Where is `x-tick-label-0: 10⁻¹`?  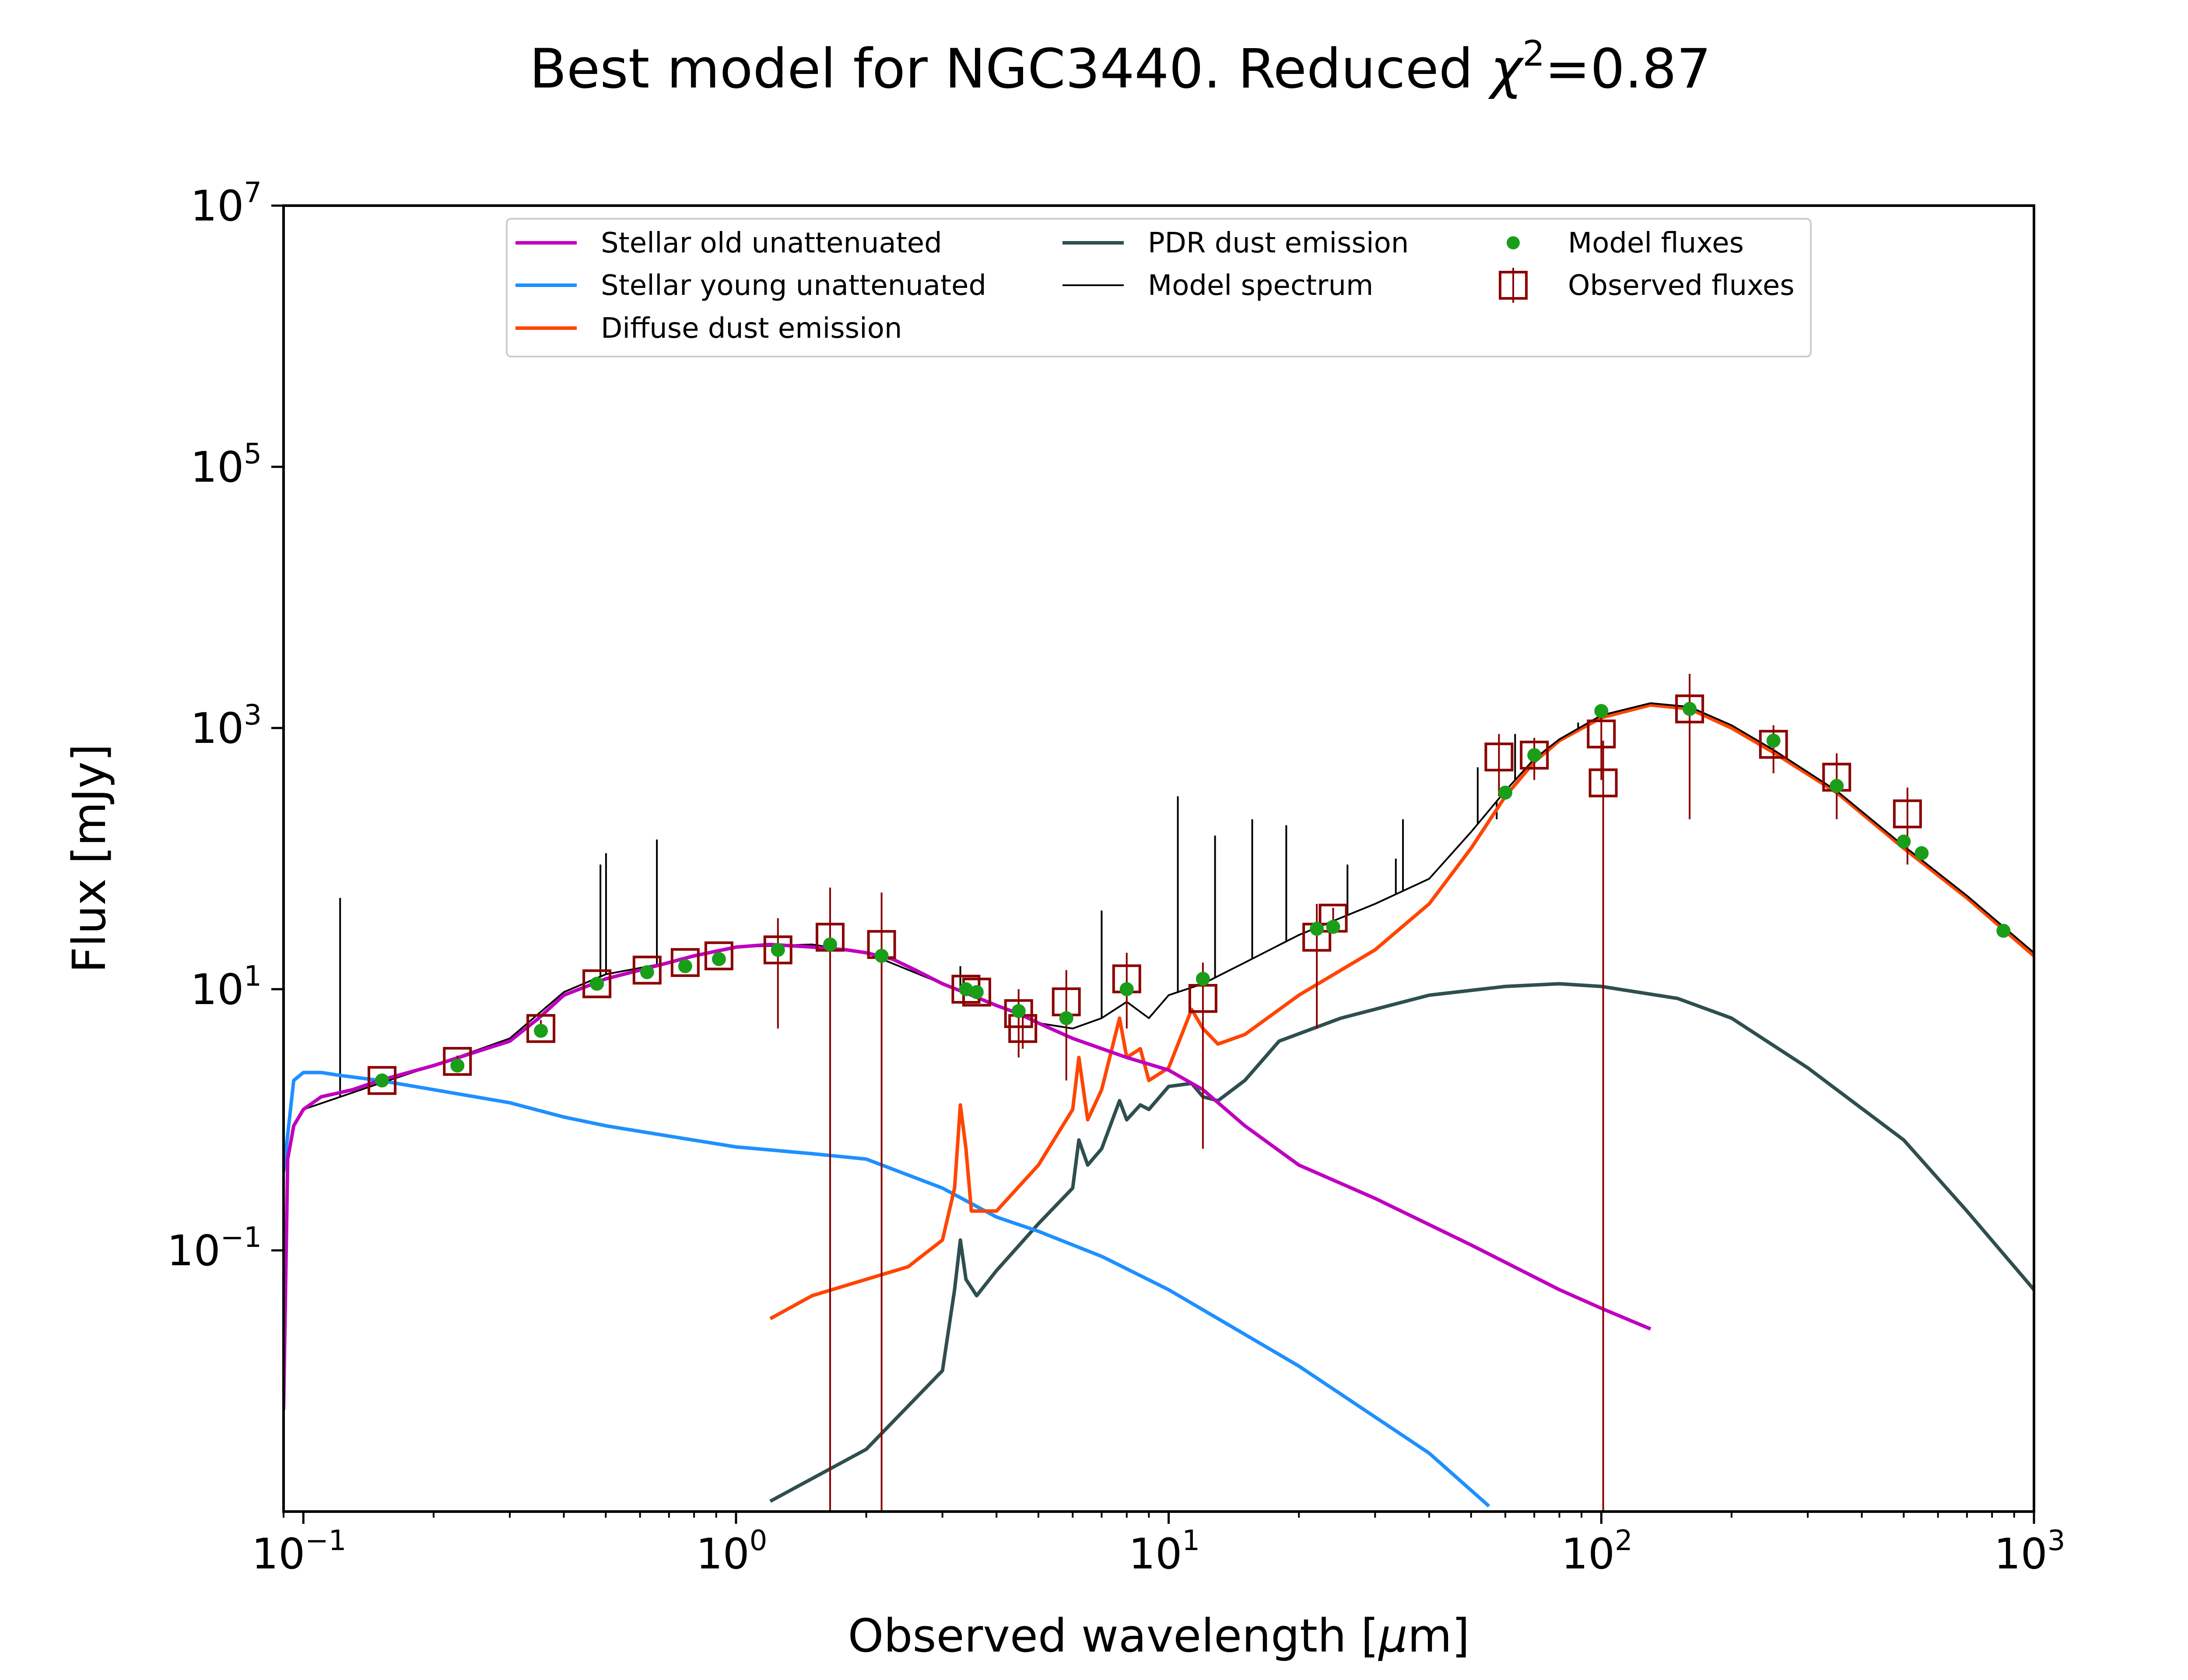
x-tick-label-0: 10⁻¹ is located at coordinates (300, 1551).